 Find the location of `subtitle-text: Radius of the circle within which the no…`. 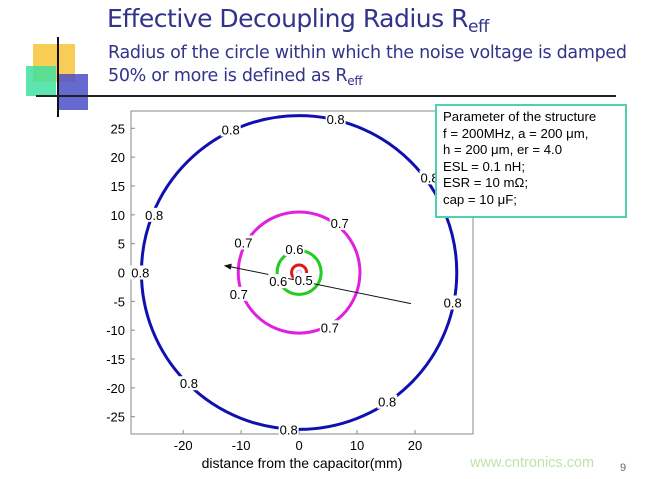

subtitle-text: Radius of the circle within which the no… is located at coordinates (367, 64).